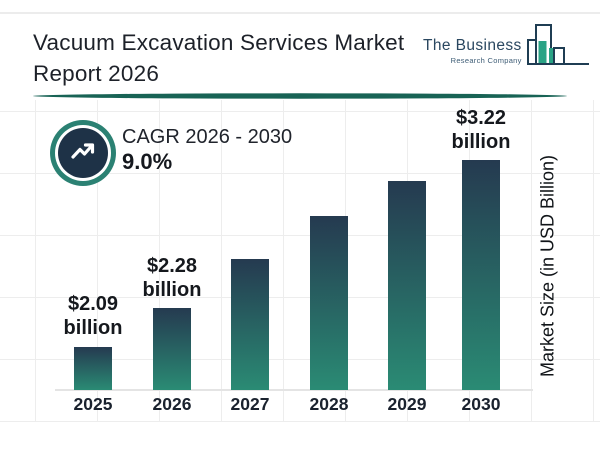  Describe the element at coordinates (172, 278) in the screenshot. I see `value-label-2026: $2.28 billion` at that location.